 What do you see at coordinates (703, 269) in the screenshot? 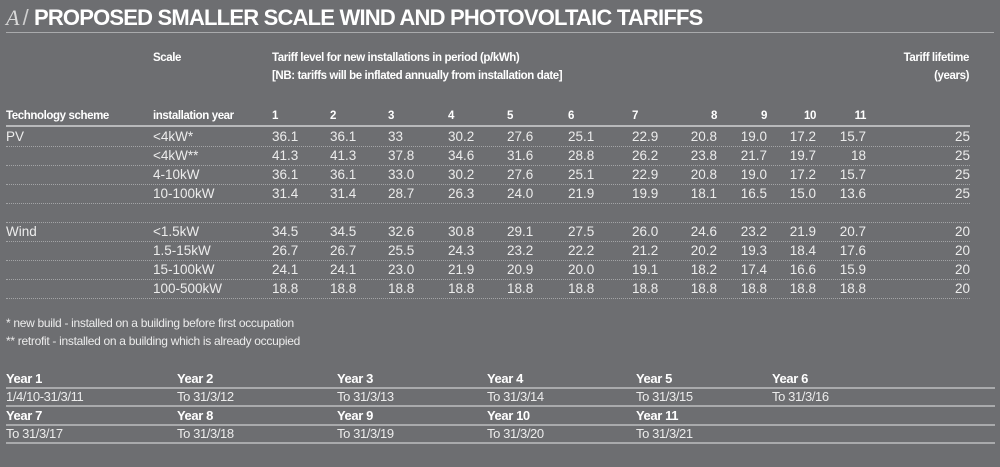
I see `tariff-cell-8: 18.2` at bounding box center [703, 269].